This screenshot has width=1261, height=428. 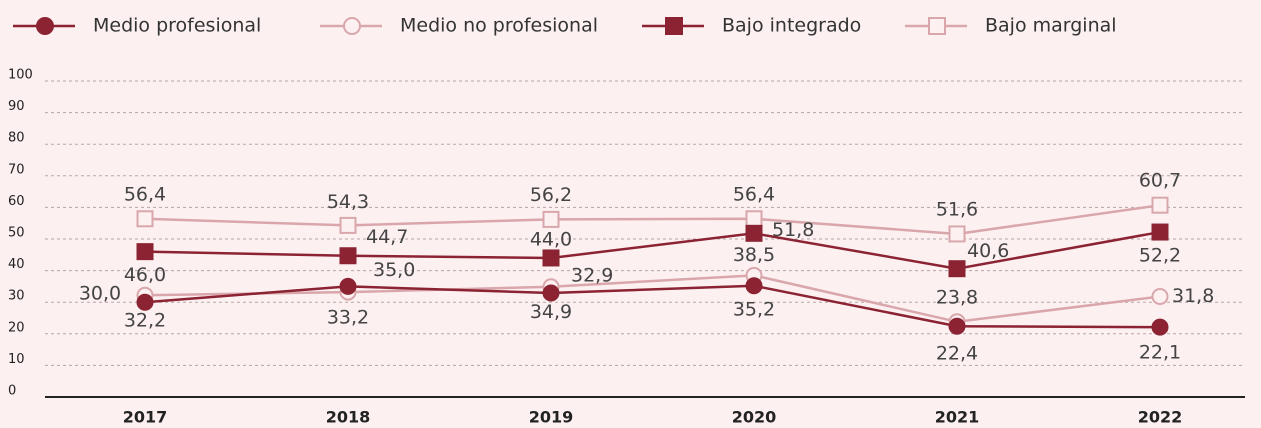 What do you see at coordinates (348, 318) in the screenshot?
I see `data-label: 33,2` at bounding box center [348, 318].